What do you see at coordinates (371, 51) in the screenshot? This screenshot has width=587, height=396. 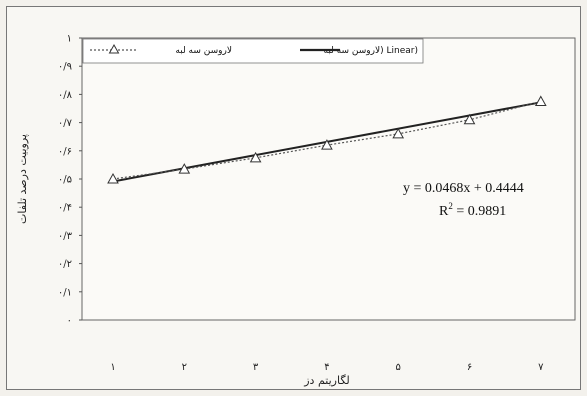 I see `legend-label-linear: لاروسن سه لبه) Linear)` at bounding box center [371, 51].